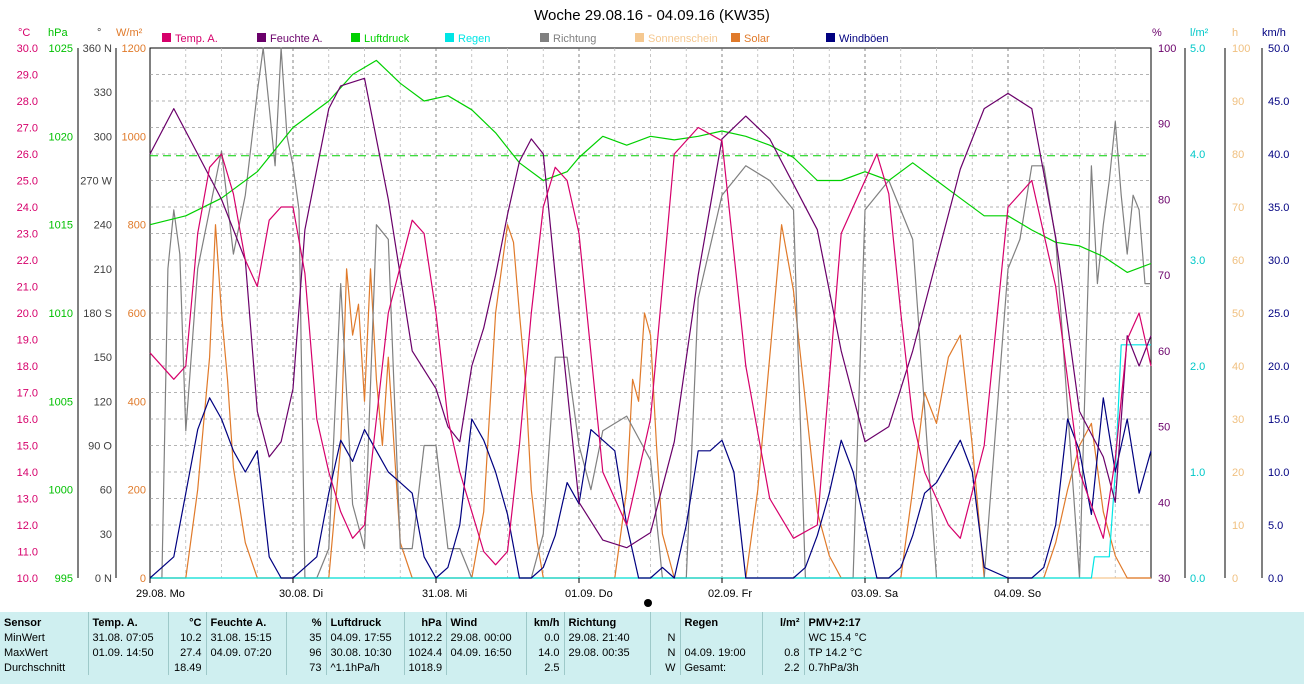 This screenshot has width=1304, height=684. Describe the element at coordinates (1164, 125) in the screenshot. I see `right-axis-tick: 90` at that location.